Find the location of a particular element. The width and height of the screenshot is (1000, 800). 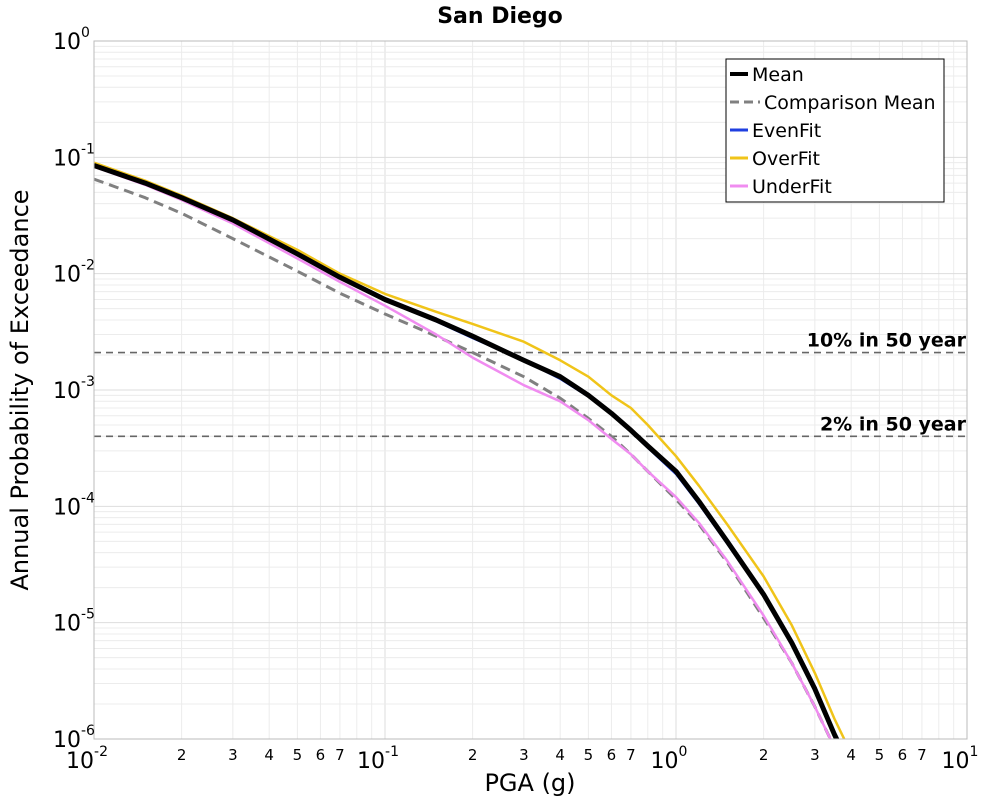

legend-entry-label: UnderFit is located at coordinates (792, 187).